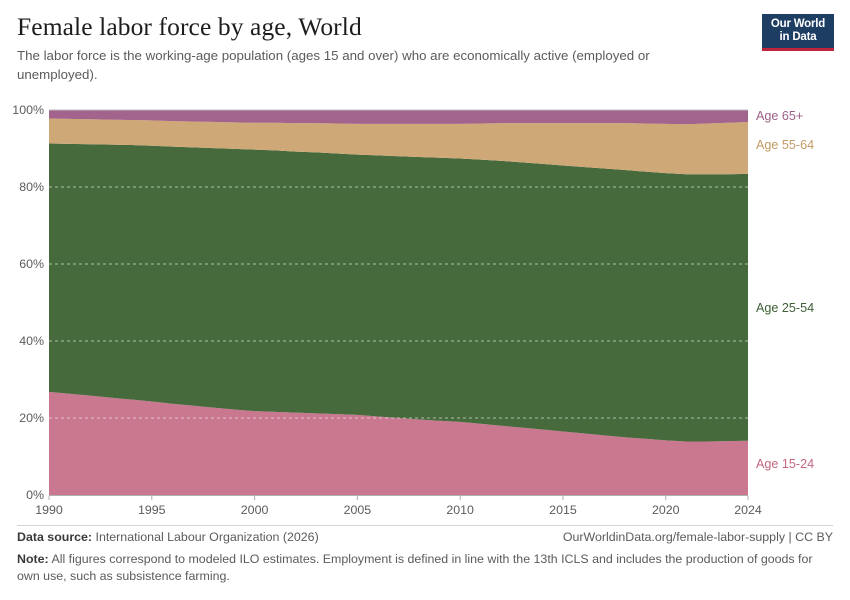 The image size is (850, 600). Describe the element at coordinates (357, 510) in the screenshot. I see `x-tick-label-2005: 2005` at that location.